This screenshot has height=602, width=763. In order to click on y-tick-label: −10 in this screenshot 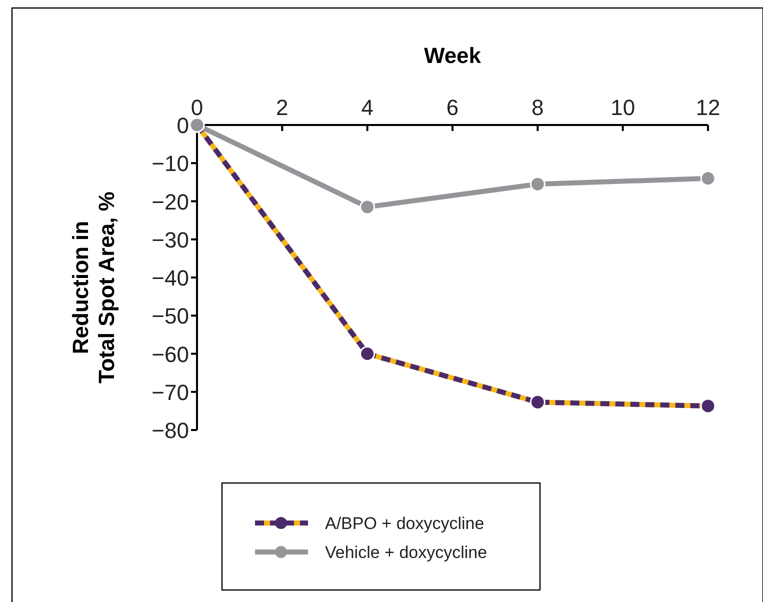, I will do `click(170, 163)`.